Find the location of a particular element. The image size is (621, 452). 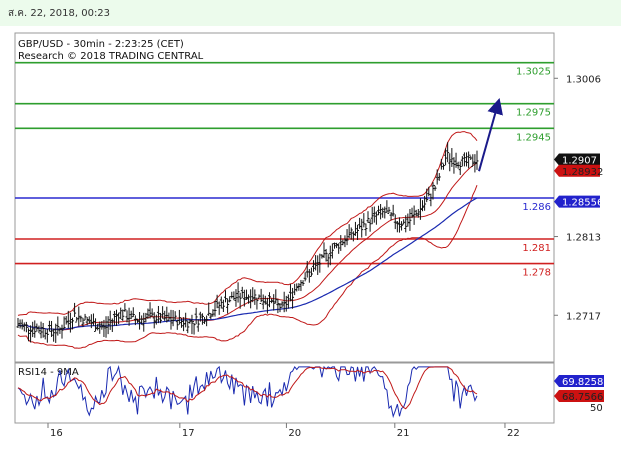

rsi-value-label: 68.7566 is located at coordinates (582, 397).